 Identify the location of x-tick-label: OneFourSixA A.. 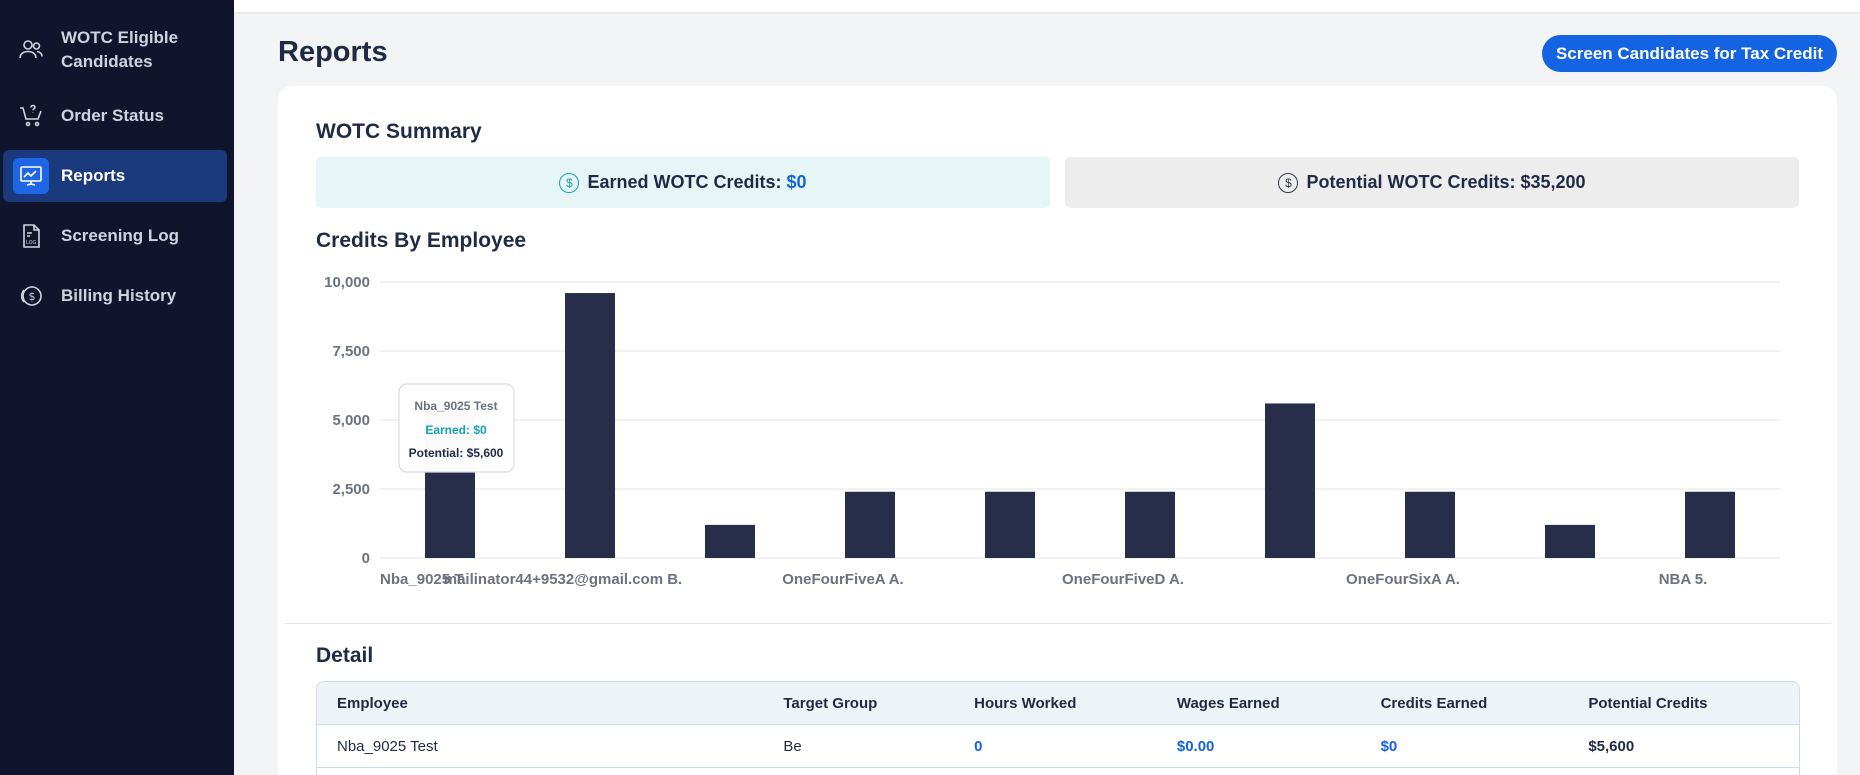
(1403, 579).